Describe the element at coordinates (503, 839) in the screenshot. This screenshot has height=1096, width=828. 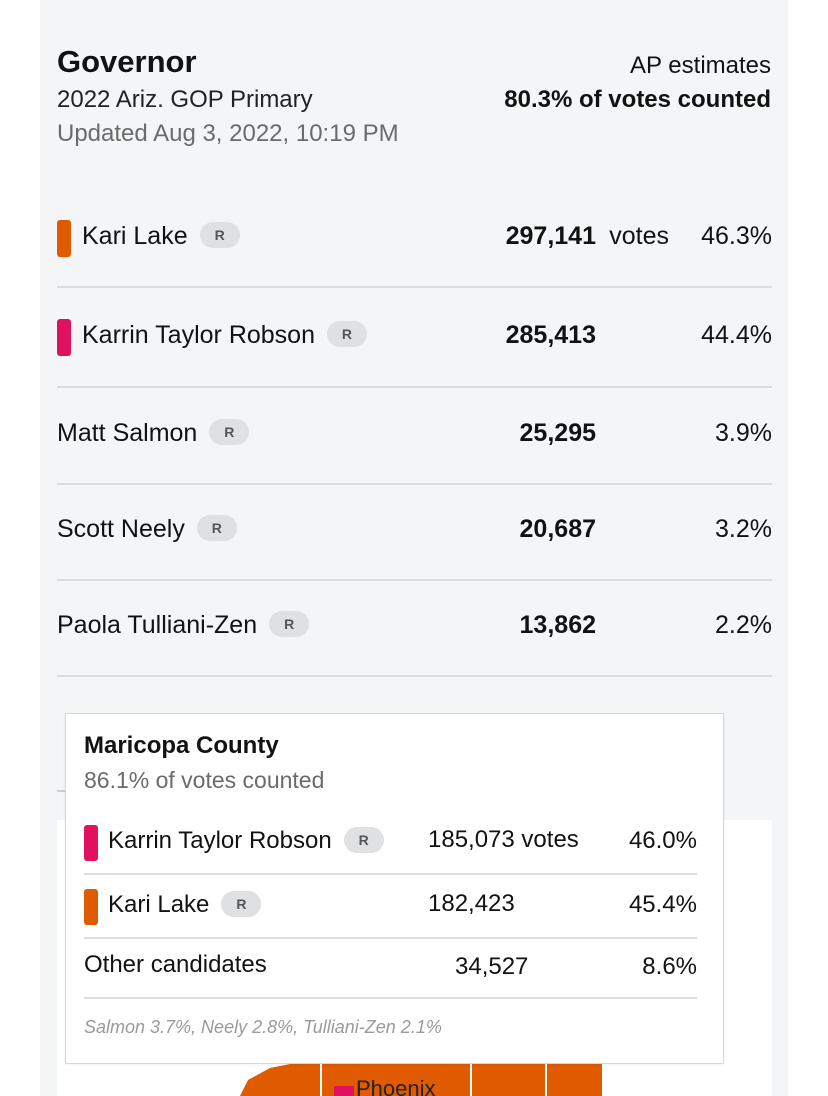
I see `candidate-votes: 185,073 votes` at that location.